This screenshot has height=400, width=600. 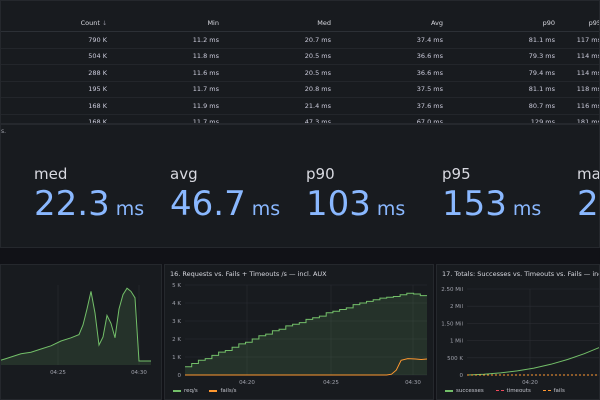 What do you see at coordinates (393, 73) in the screenshot?
I see `cell-avg: 36.6 ms` at bounding box center [393, 73].